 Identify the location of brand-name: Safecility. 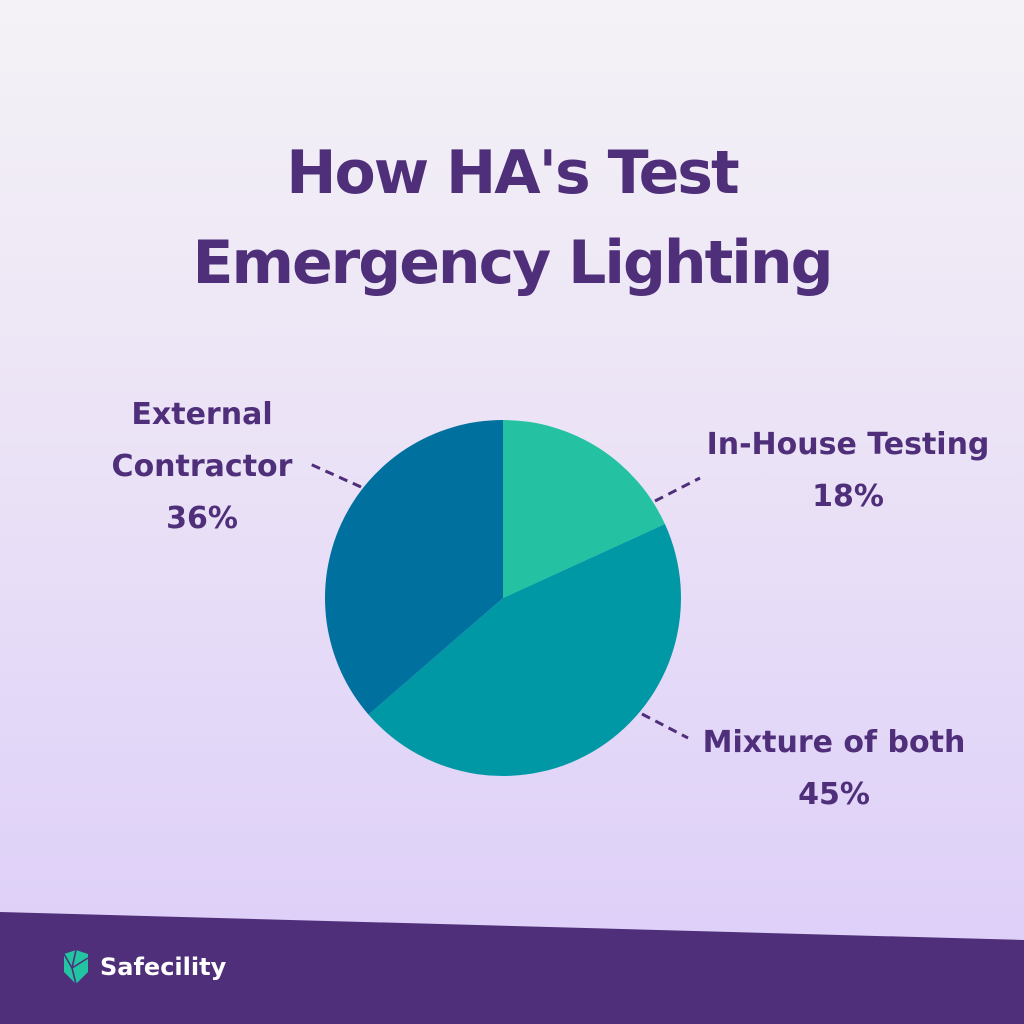
(163, 967).